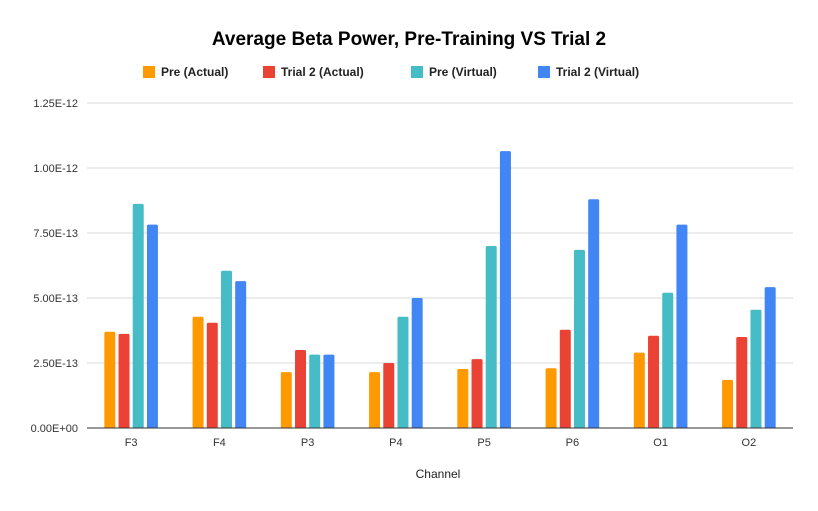 The width and height of the screenshot is (818, 511). Describe the element at coordinates (395, 443) in the screenshot. I see `x-tick-label: P4` at that location.